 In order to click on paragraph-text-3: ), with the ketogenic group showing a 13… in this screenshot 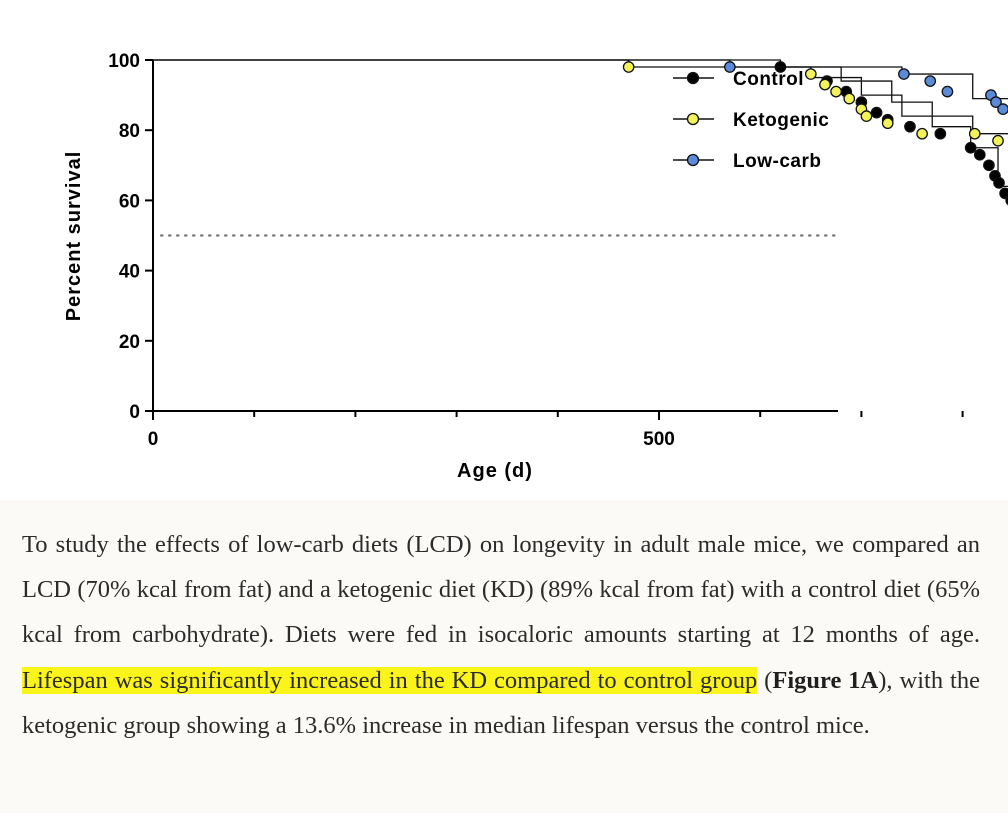, I will do `click(501, 702)`.